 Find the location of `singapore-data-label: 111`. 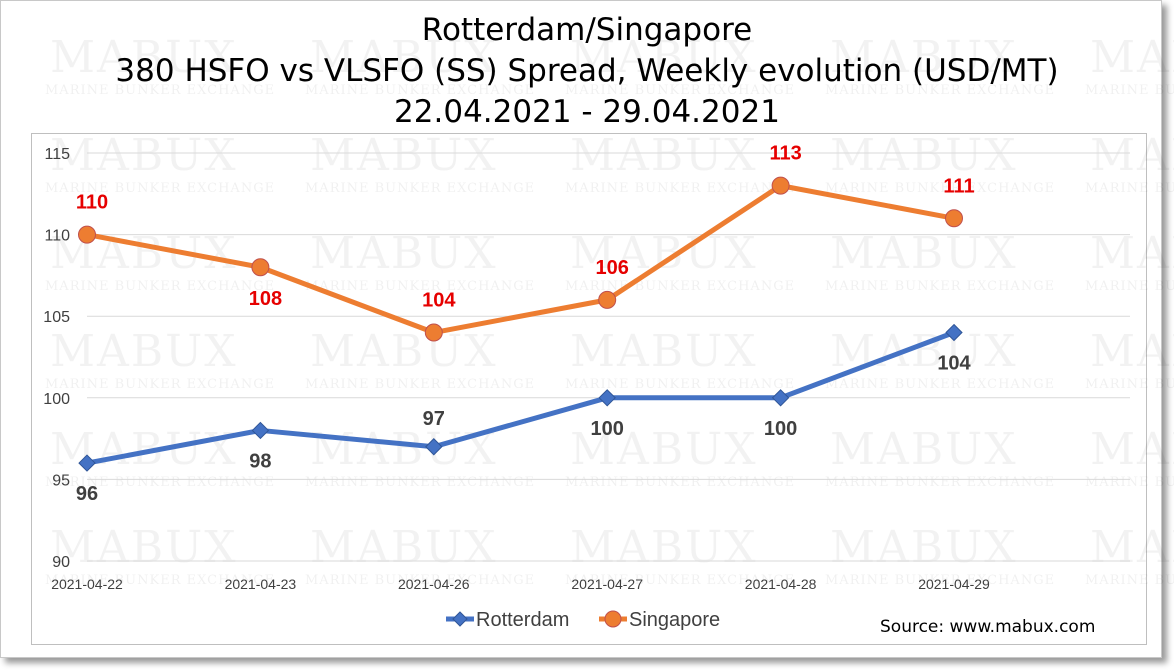

singapore-data-label: 111 is located at coordinates (958, 186).